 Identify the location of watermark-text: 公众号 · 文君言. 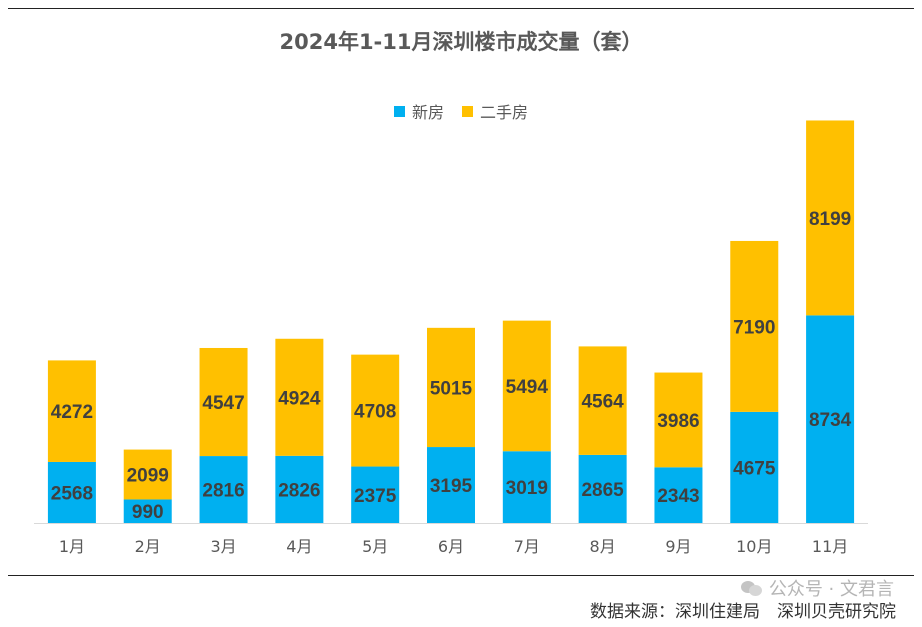
(831, 589).